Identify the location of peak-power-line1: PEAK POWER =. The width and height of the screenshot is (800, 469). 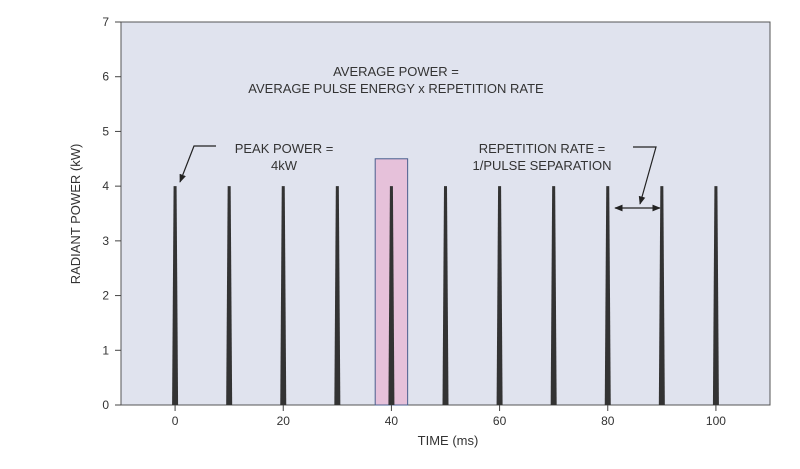
(284, 148).